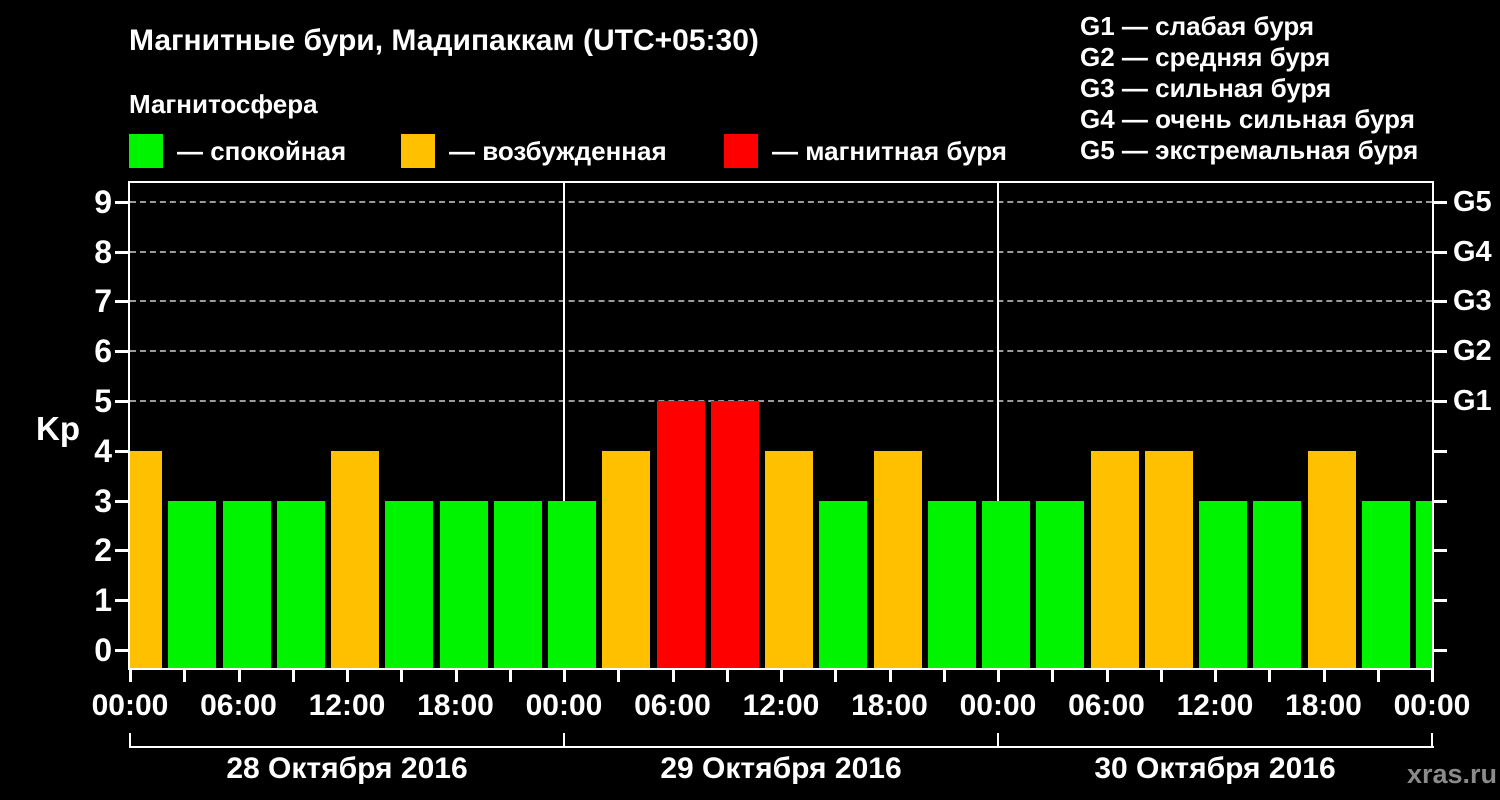 Image resolution: width=1500 pixels, height=800 pixels. Describe the element at coordinates (741, 151) in the screenshot. I see `storm-legend-swatch` at that location.